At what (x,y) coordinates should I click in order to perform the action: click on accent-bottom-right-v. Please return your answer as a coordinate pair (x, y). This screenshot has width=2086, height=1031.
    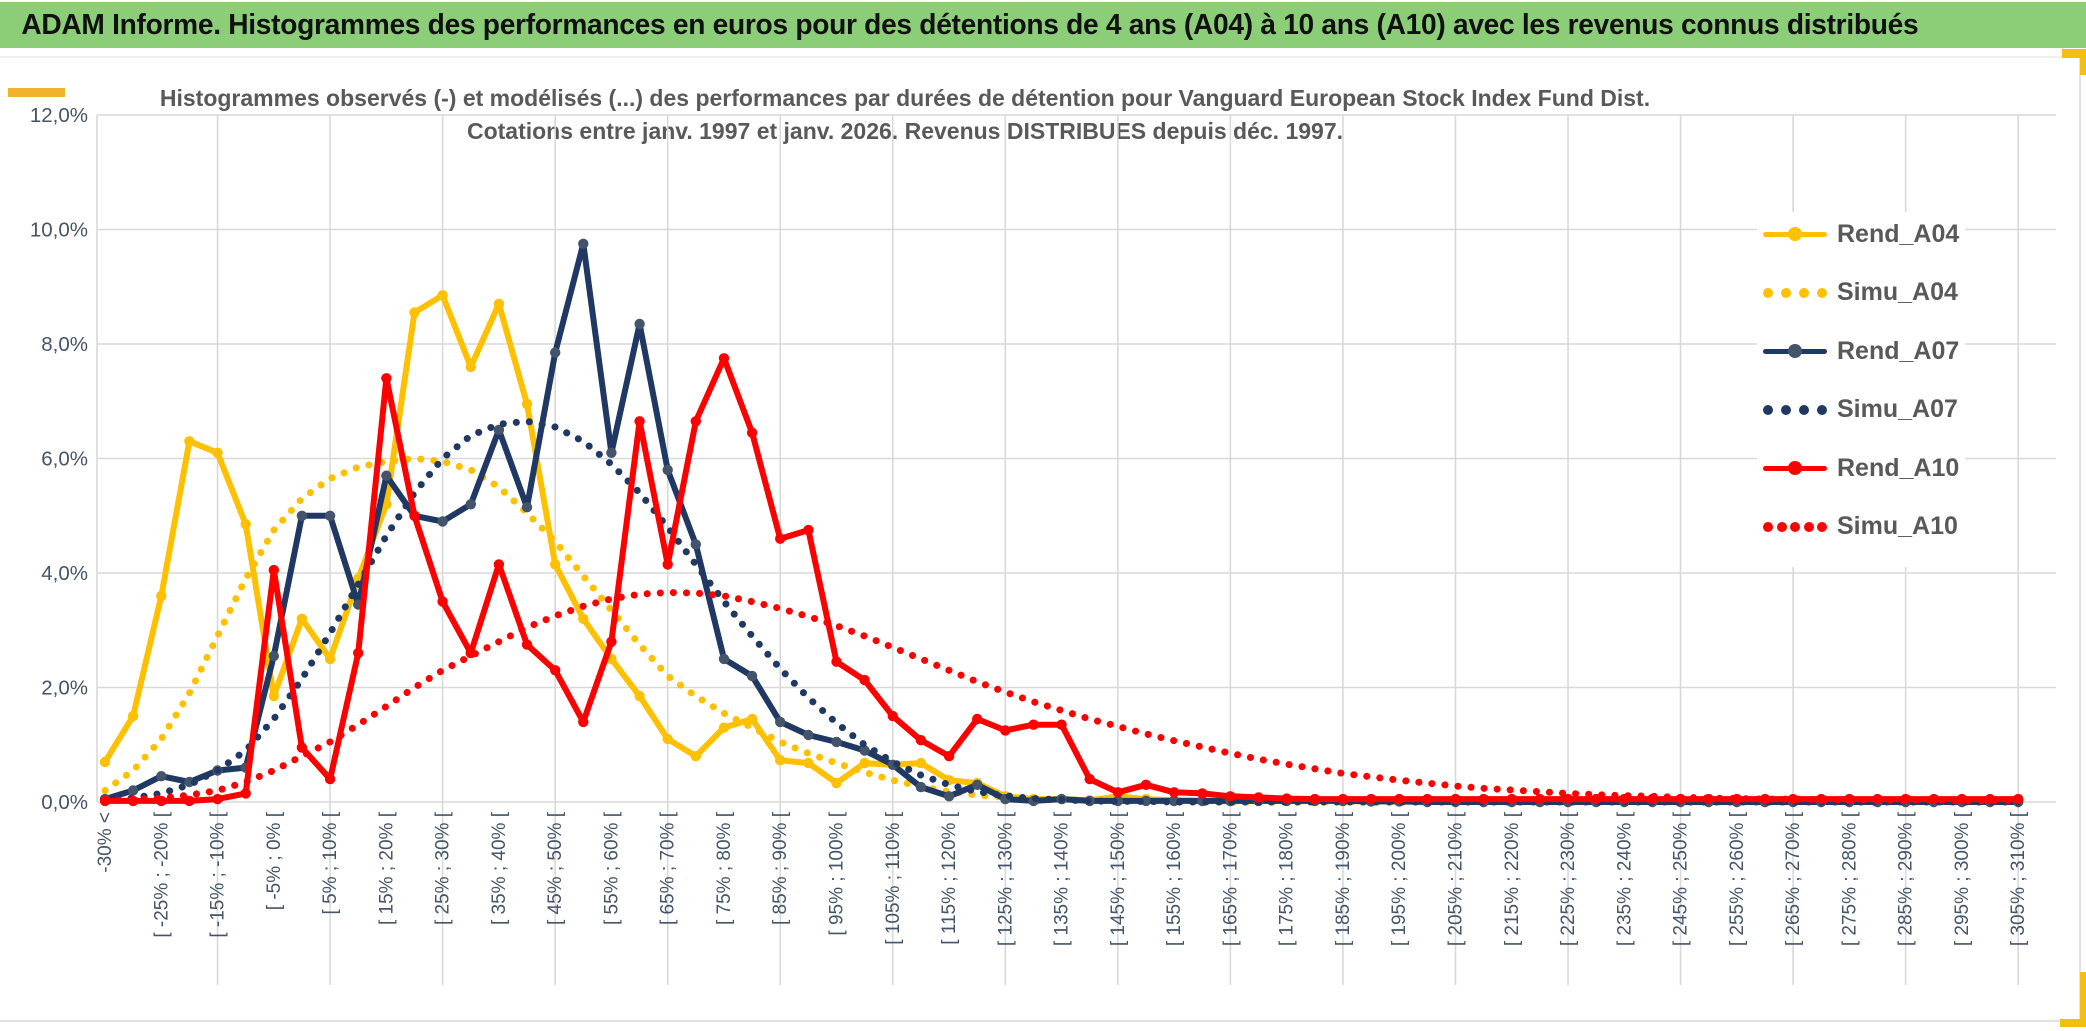
    Looking at the image, I should click on (2083, 999).